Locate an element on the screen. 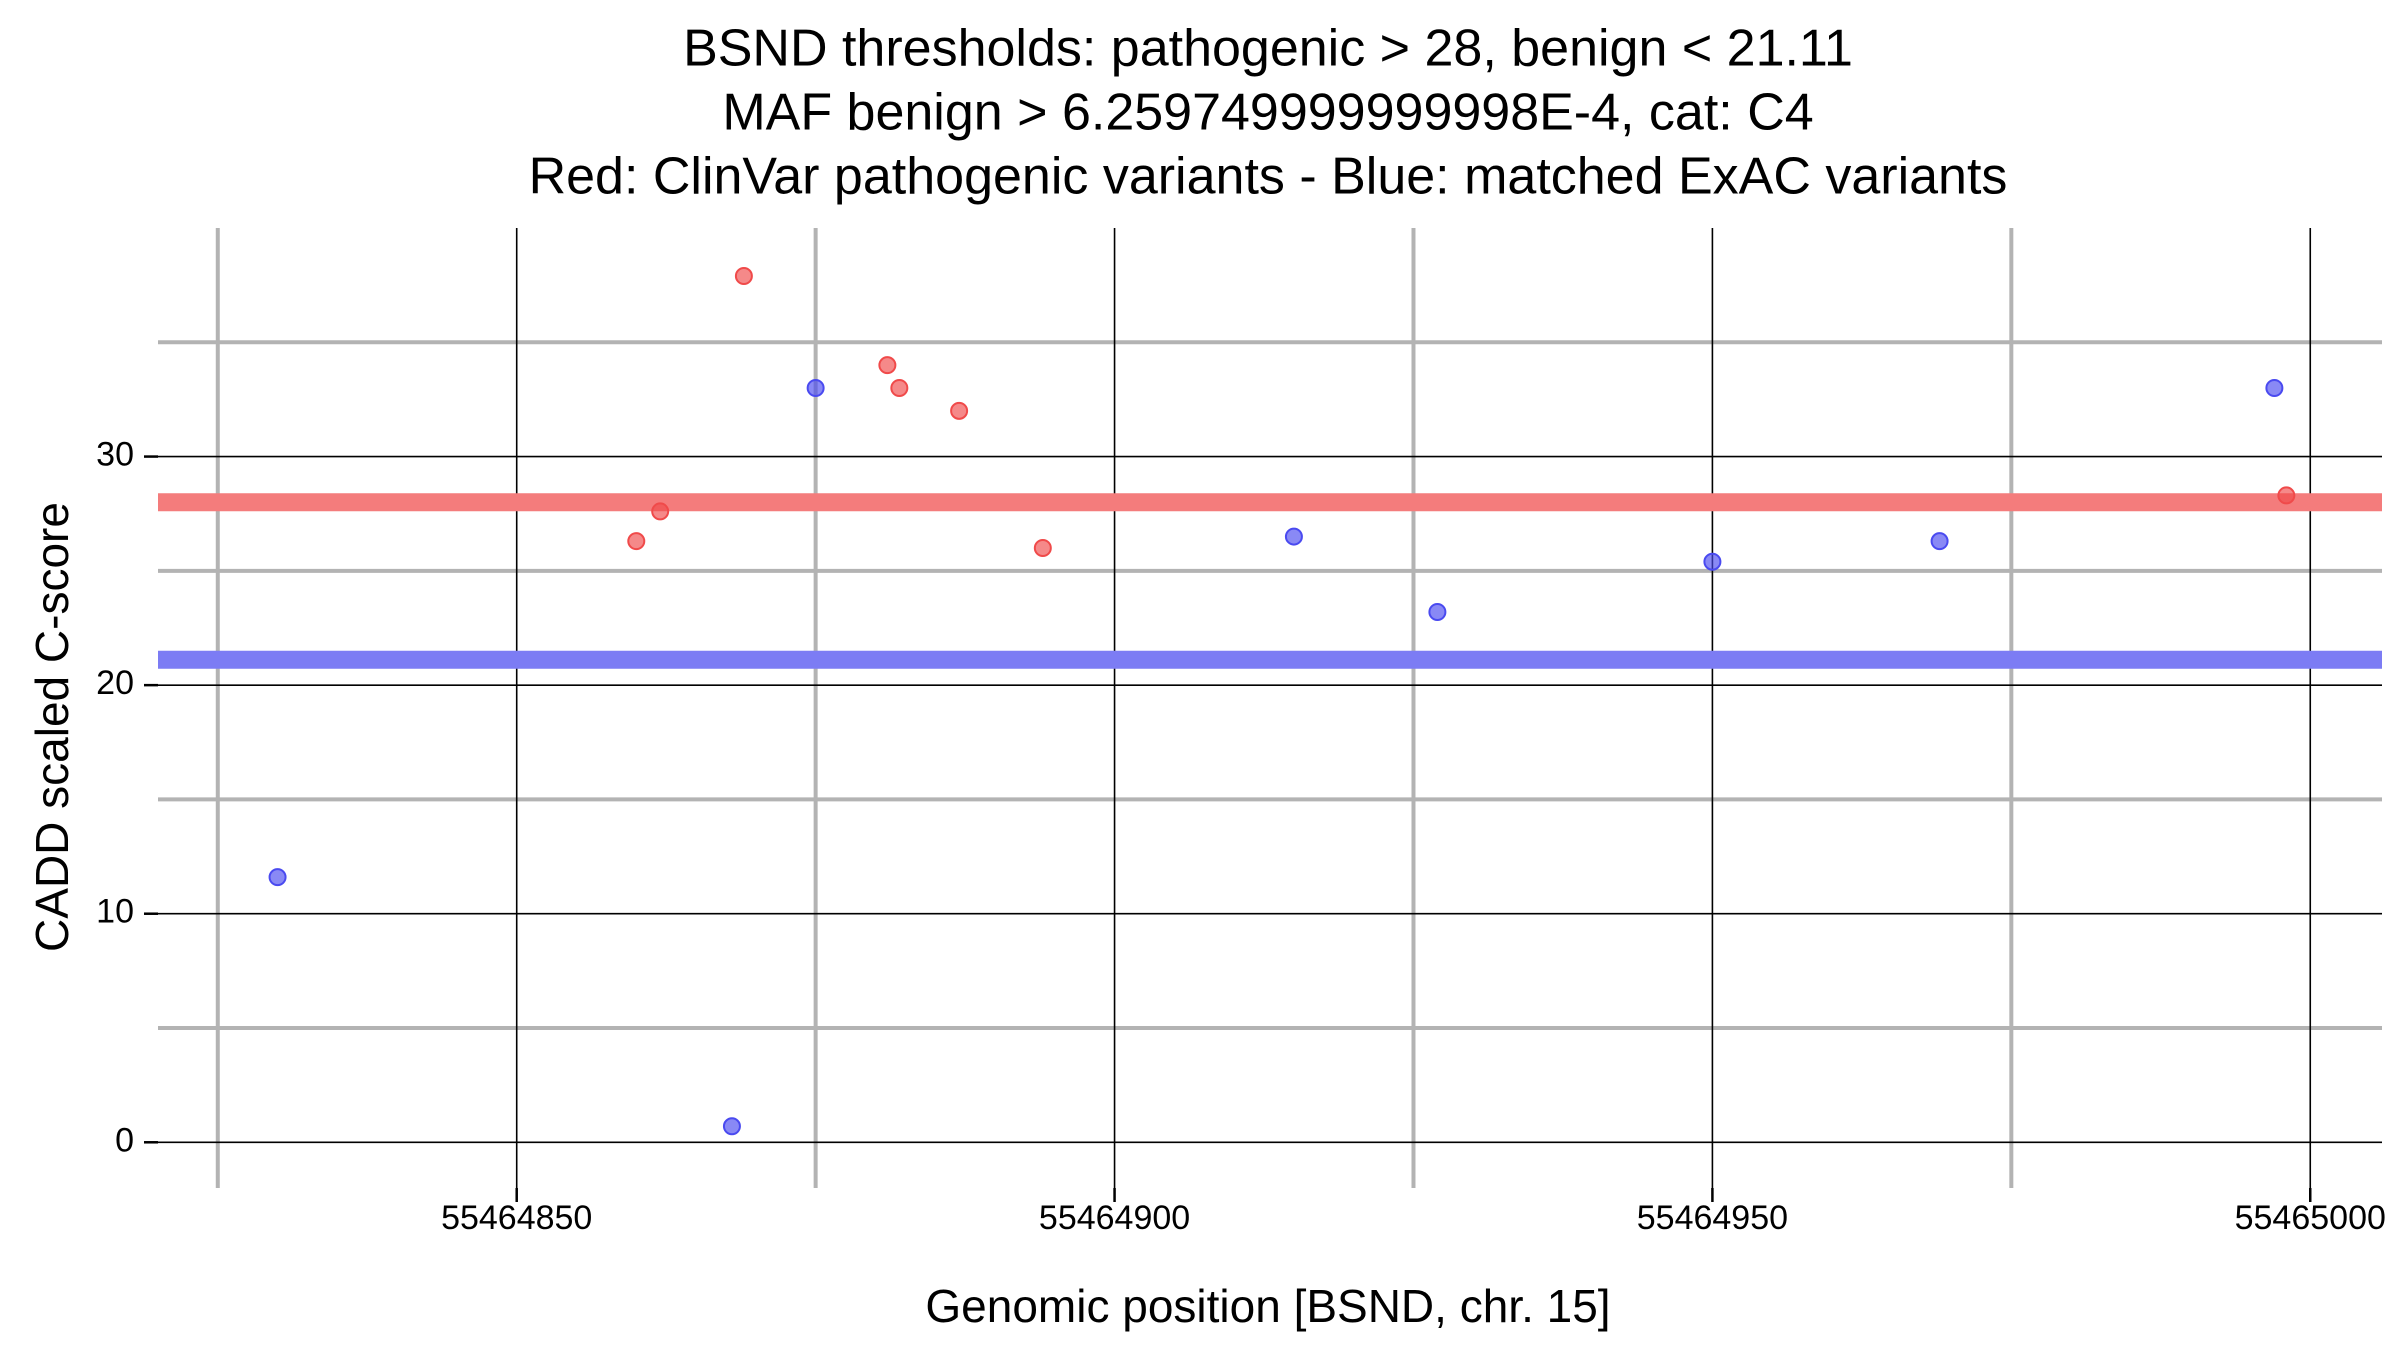  threshold-lines is located at coordinates (1270, 581).